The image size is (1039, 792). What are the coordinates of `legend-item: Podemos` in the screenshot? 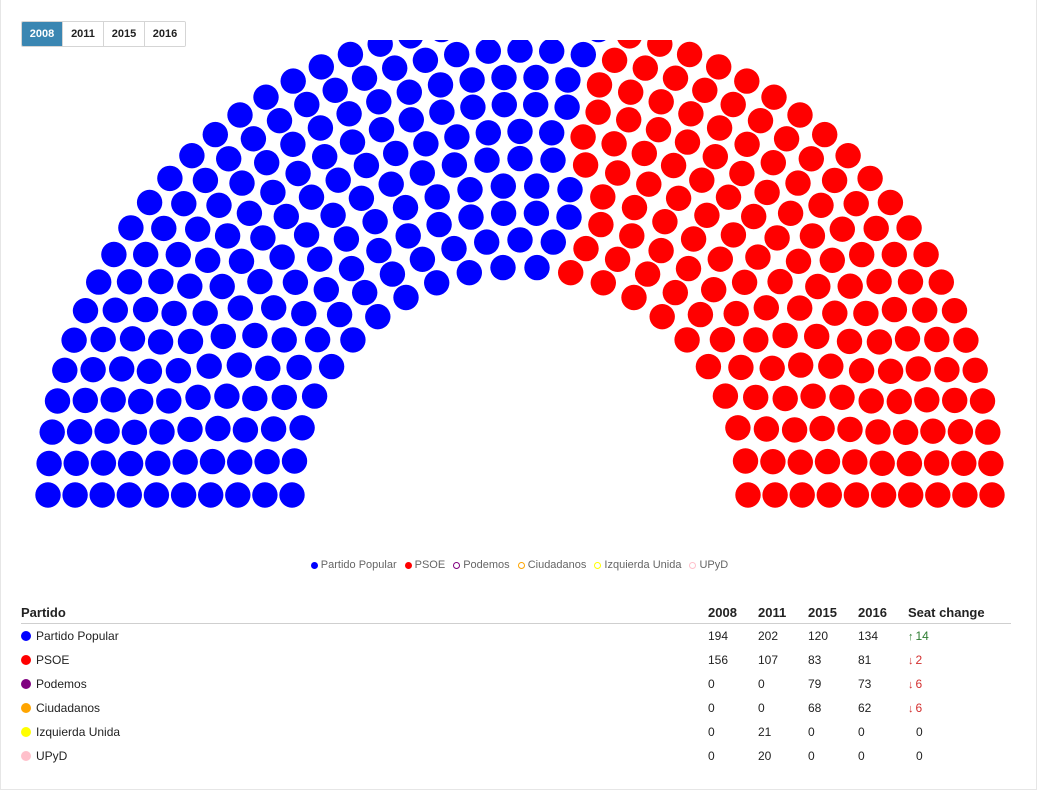 It's located at (481, 565).